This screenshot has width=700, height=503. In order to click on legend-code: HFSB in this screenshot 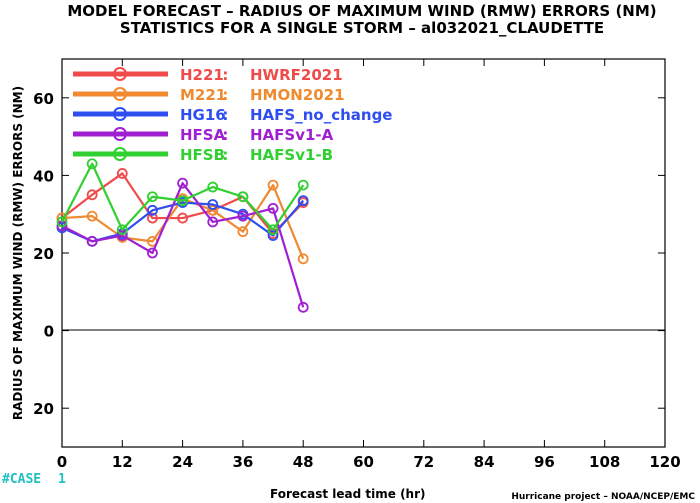, I will do `click(202, 155)`.